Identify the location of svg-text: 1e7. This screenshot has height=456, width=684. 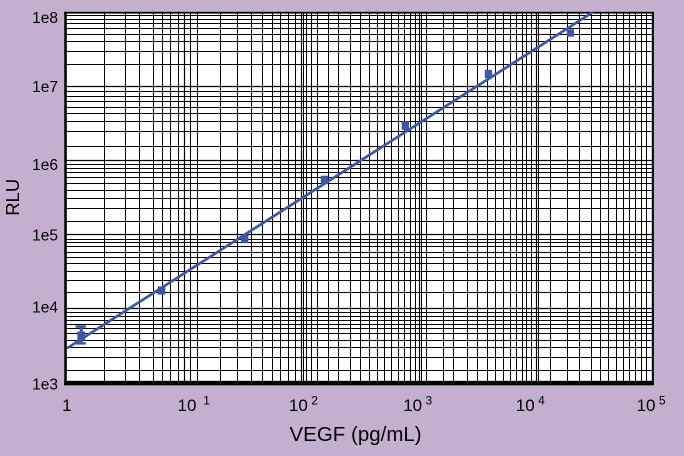
(45, 87).